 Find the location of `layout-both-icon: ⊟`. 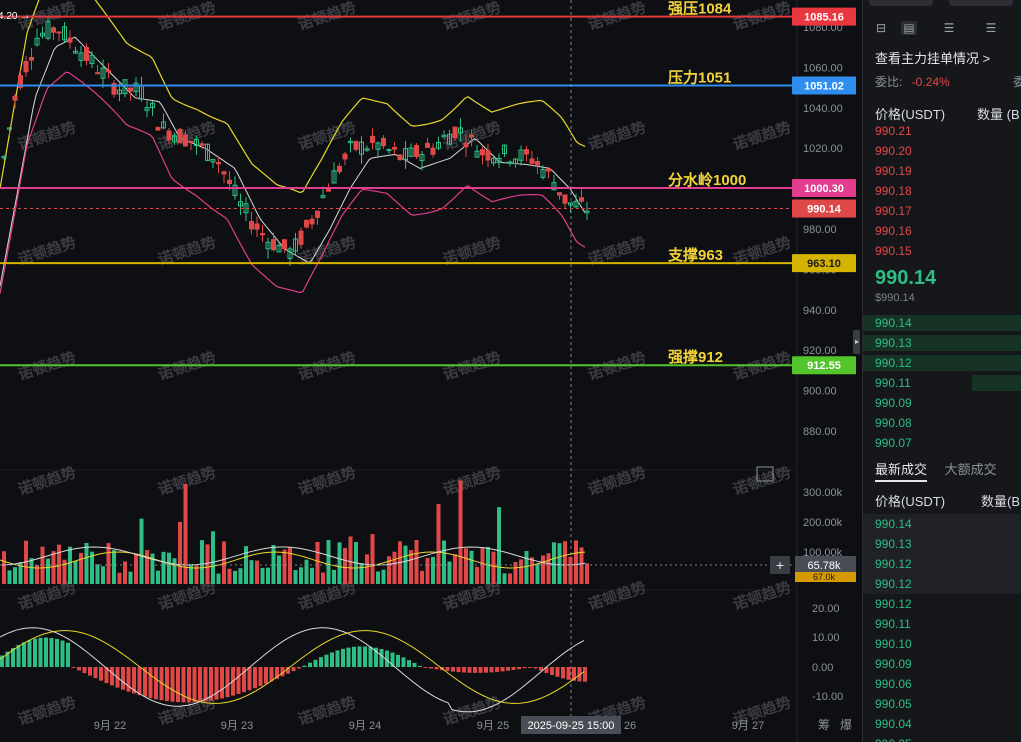

layout-both-icon: ⊟ is located at coordinates (881, 28).